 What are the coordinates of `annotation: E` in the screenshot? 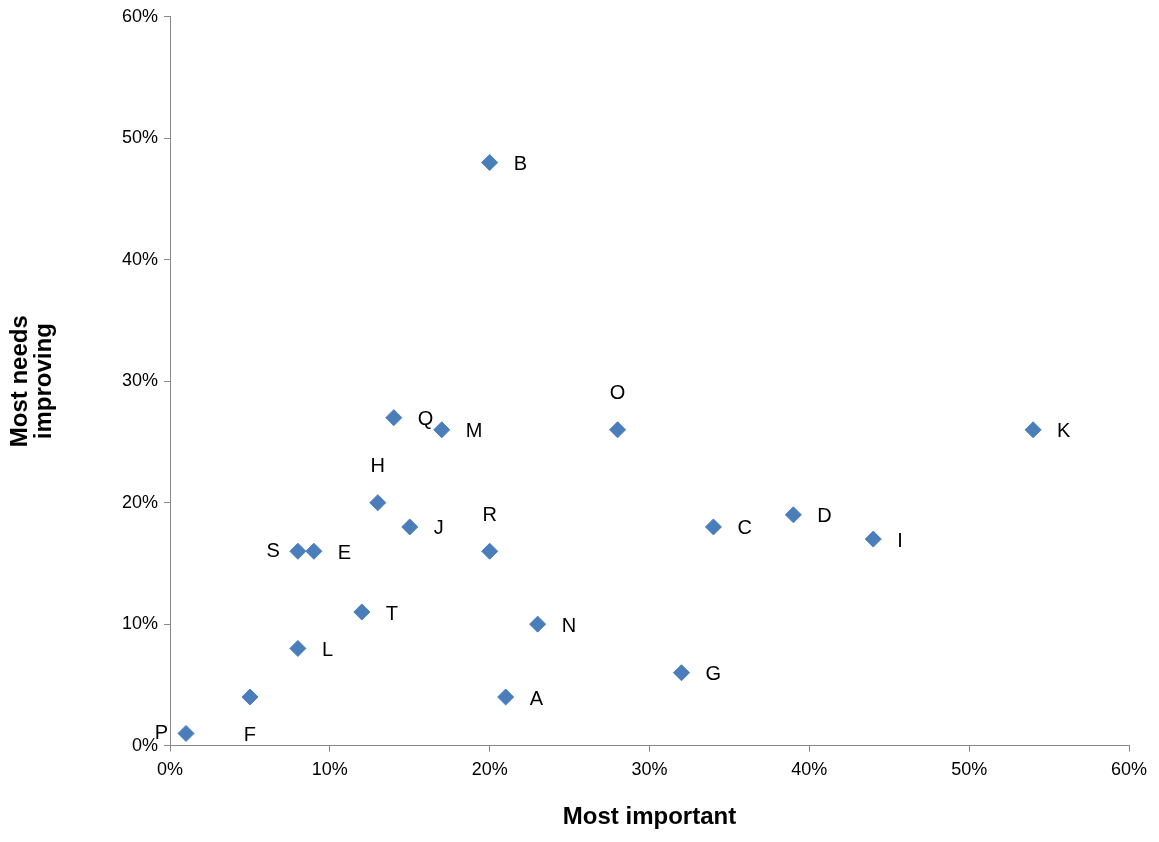 It's located at (344, 551).